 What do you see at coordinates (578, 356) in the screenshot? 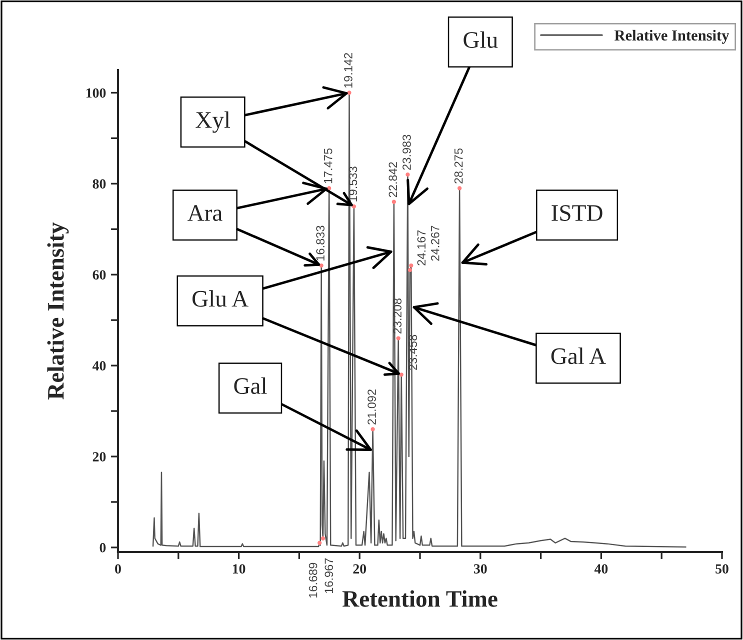
I see `annotation: Gal A` at bounding box center [578, 356].